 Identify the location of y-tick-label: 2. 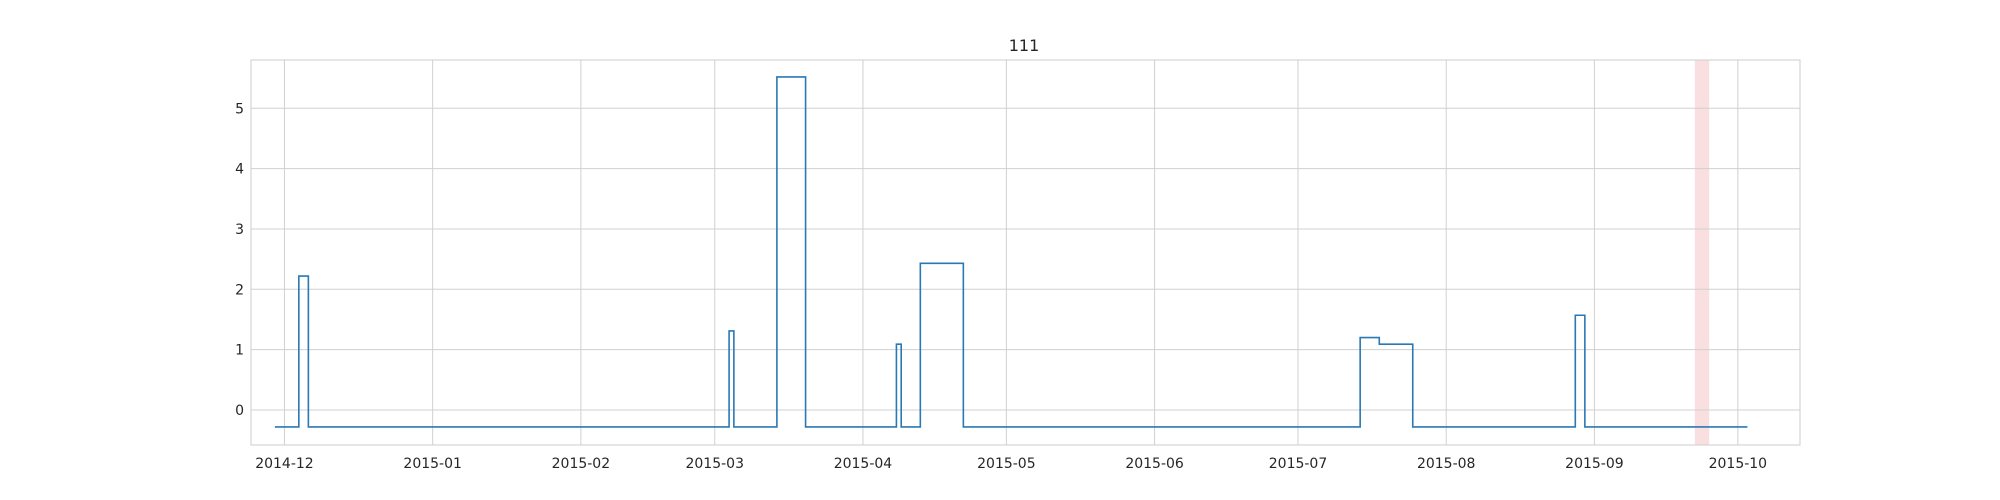
(239, 290).